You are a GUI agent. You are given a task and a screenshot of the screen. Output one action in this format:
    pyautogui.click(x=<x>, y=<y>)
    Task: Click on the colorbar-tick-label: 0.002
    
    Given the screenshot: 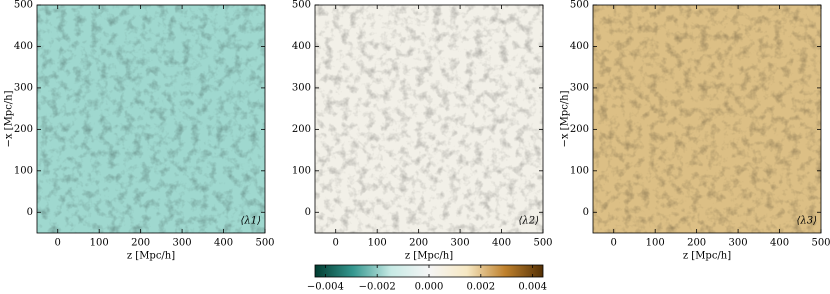 What is the action you would take?
    pyautogui.click(x=480, y=286)
    